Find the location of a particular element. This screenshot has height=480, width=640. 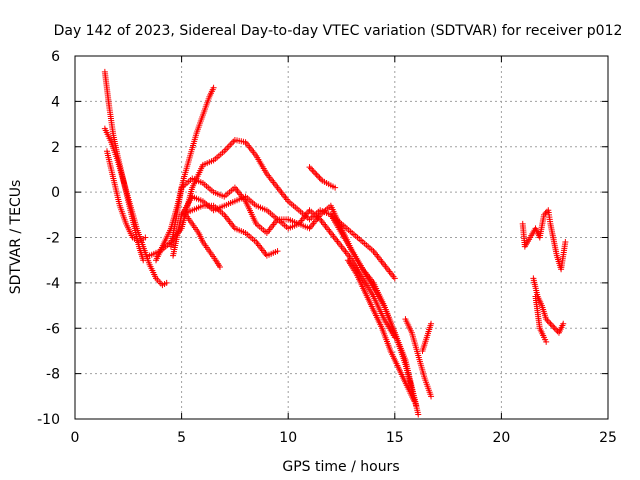

y-tick-label: 6 is located at coordinates (55, 57).